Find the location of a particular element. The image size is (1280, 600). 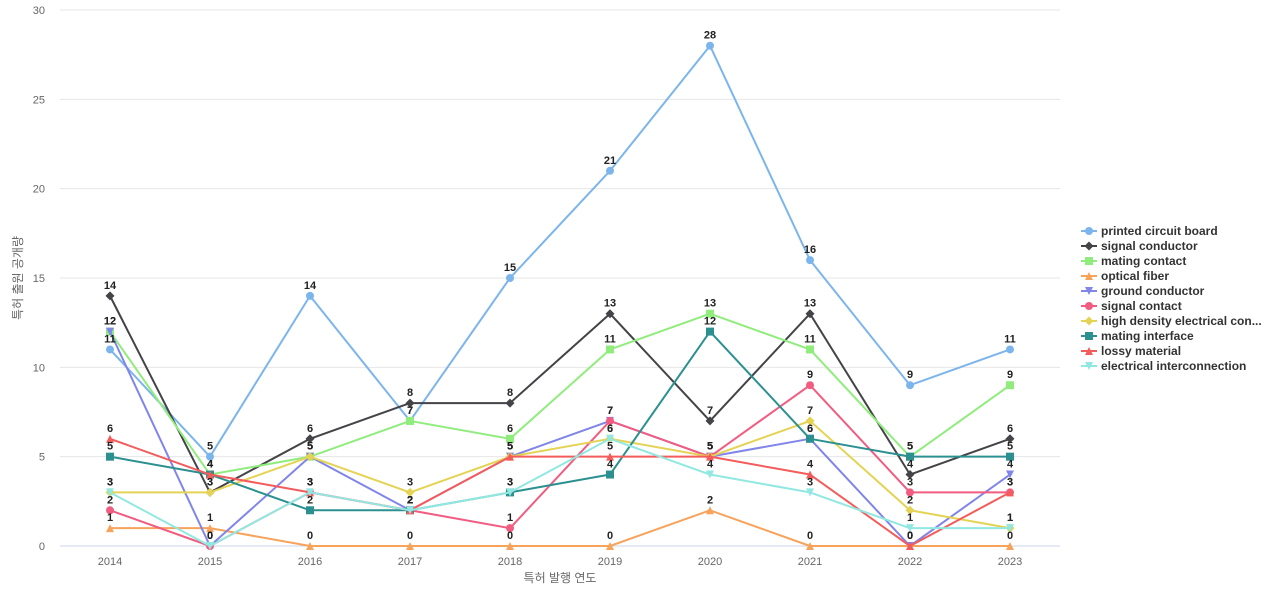

data-label-lossy-material-2018: 5 is located at coordinates (510, 447).